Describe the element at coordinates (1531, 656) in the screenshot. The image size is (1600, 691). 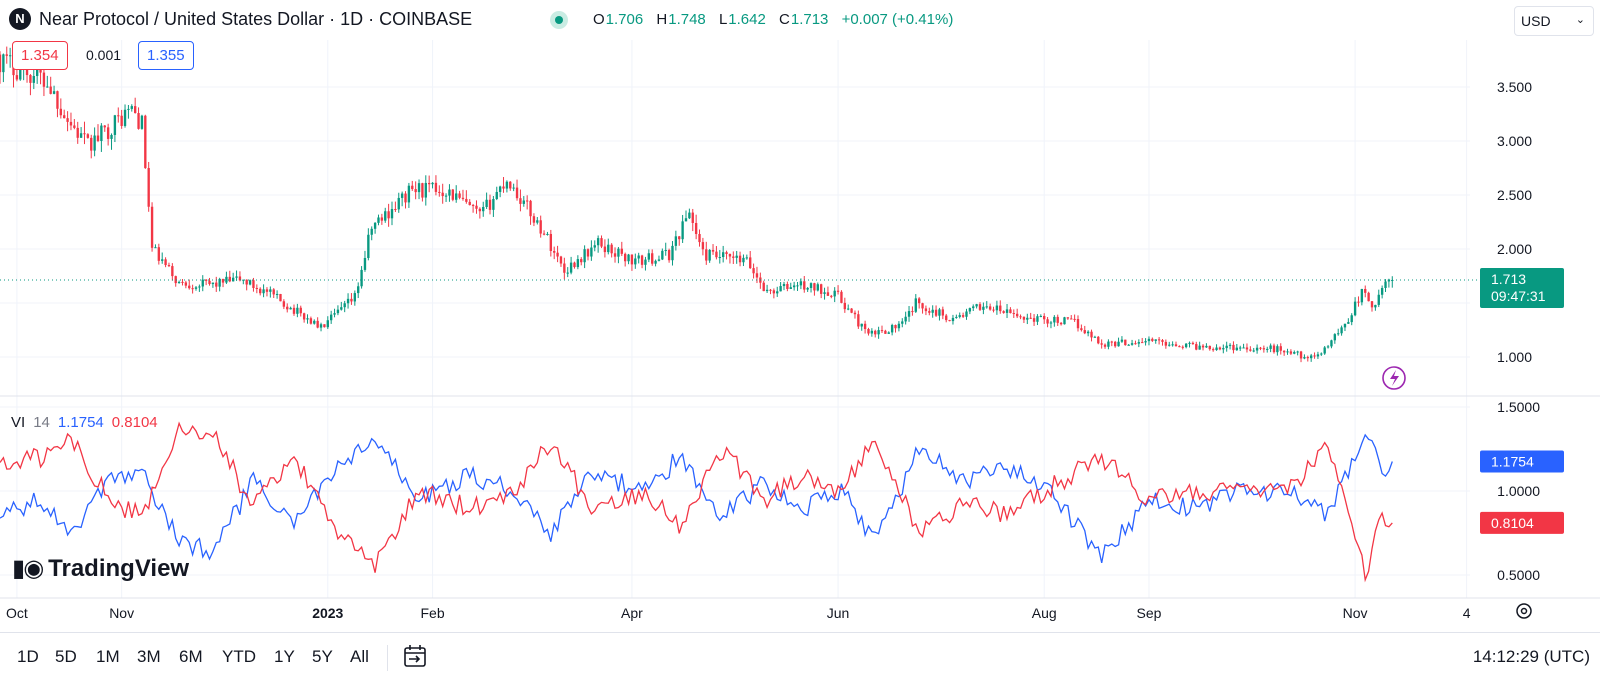
I see `utc-clock: 14:12:29 (UTC)` at that location.